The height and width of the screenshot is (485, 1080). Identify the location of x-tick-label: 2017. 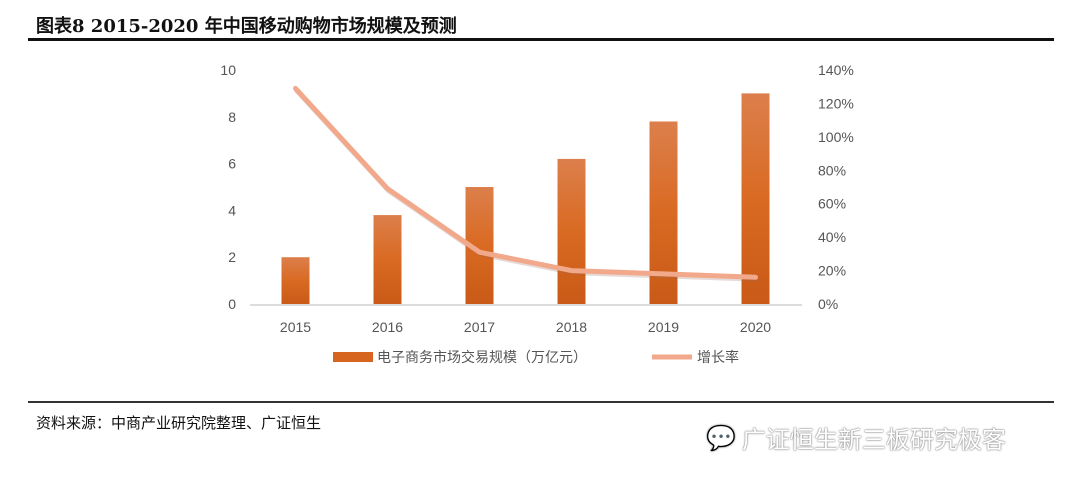
(479, 327).